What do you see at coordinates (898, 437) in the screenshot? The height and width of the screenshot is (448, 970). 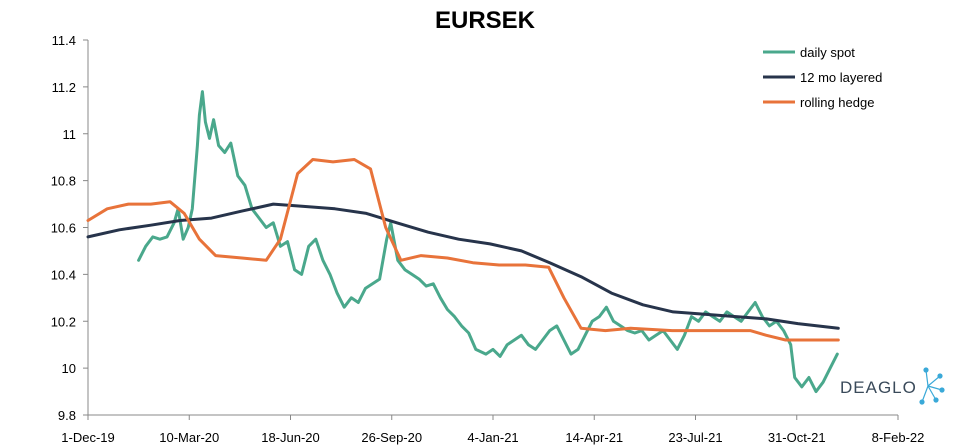 I see `x-tick-label: 8-Feb-22` at bounding box center [898, 437].